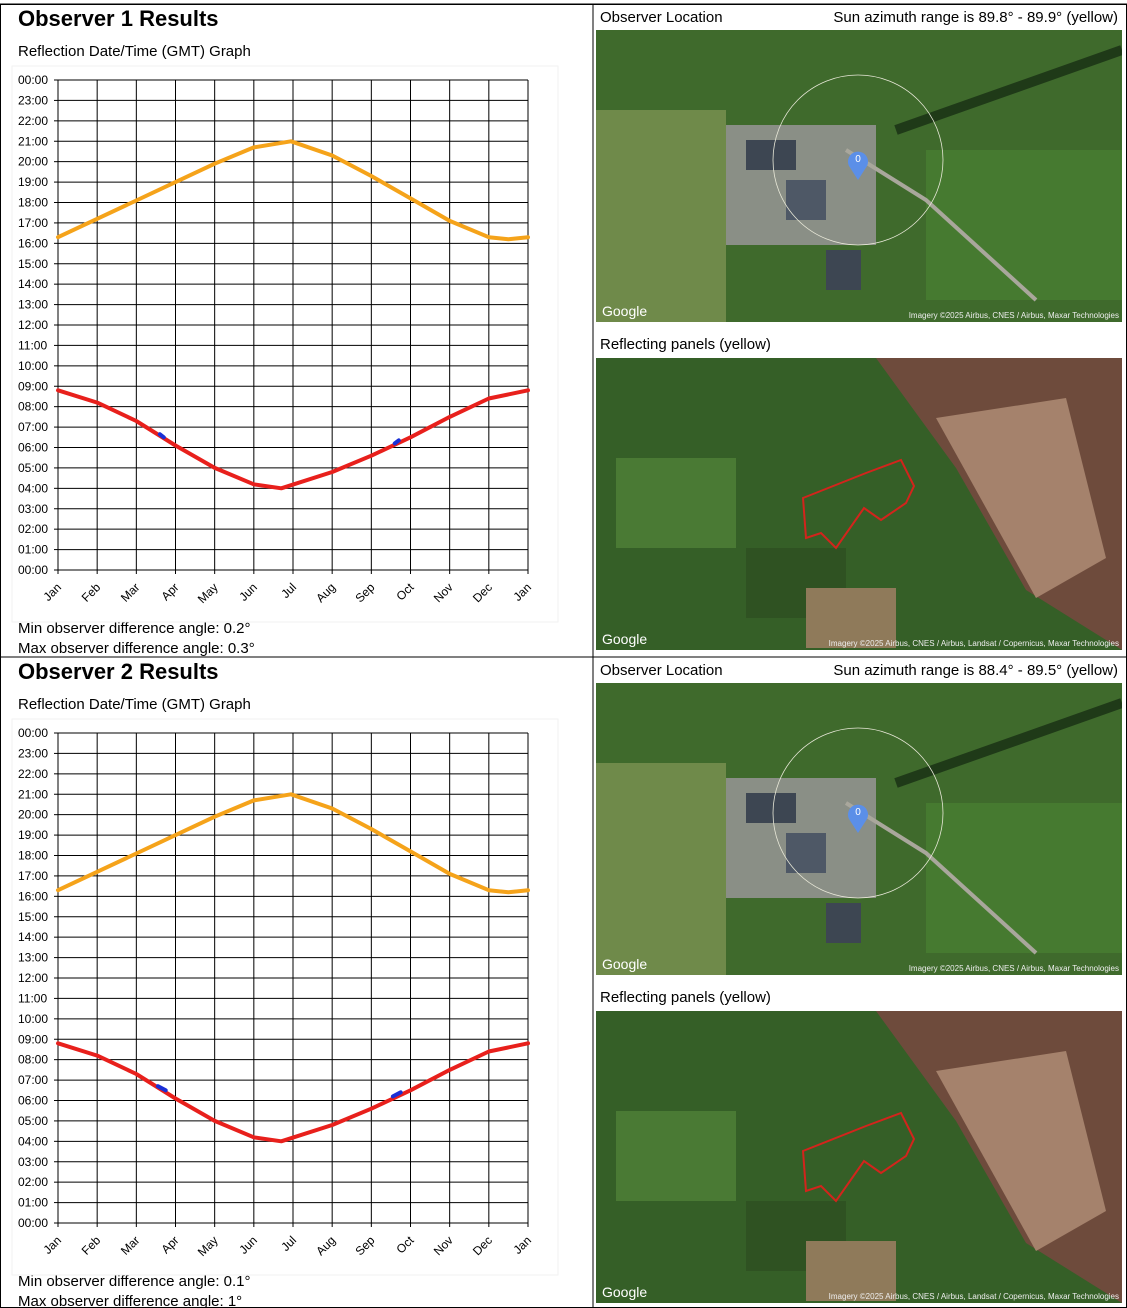  What do you see at coordinates (1008, 743) in the screenshot?
I see `hedge` at bounding box center [1008, 743].